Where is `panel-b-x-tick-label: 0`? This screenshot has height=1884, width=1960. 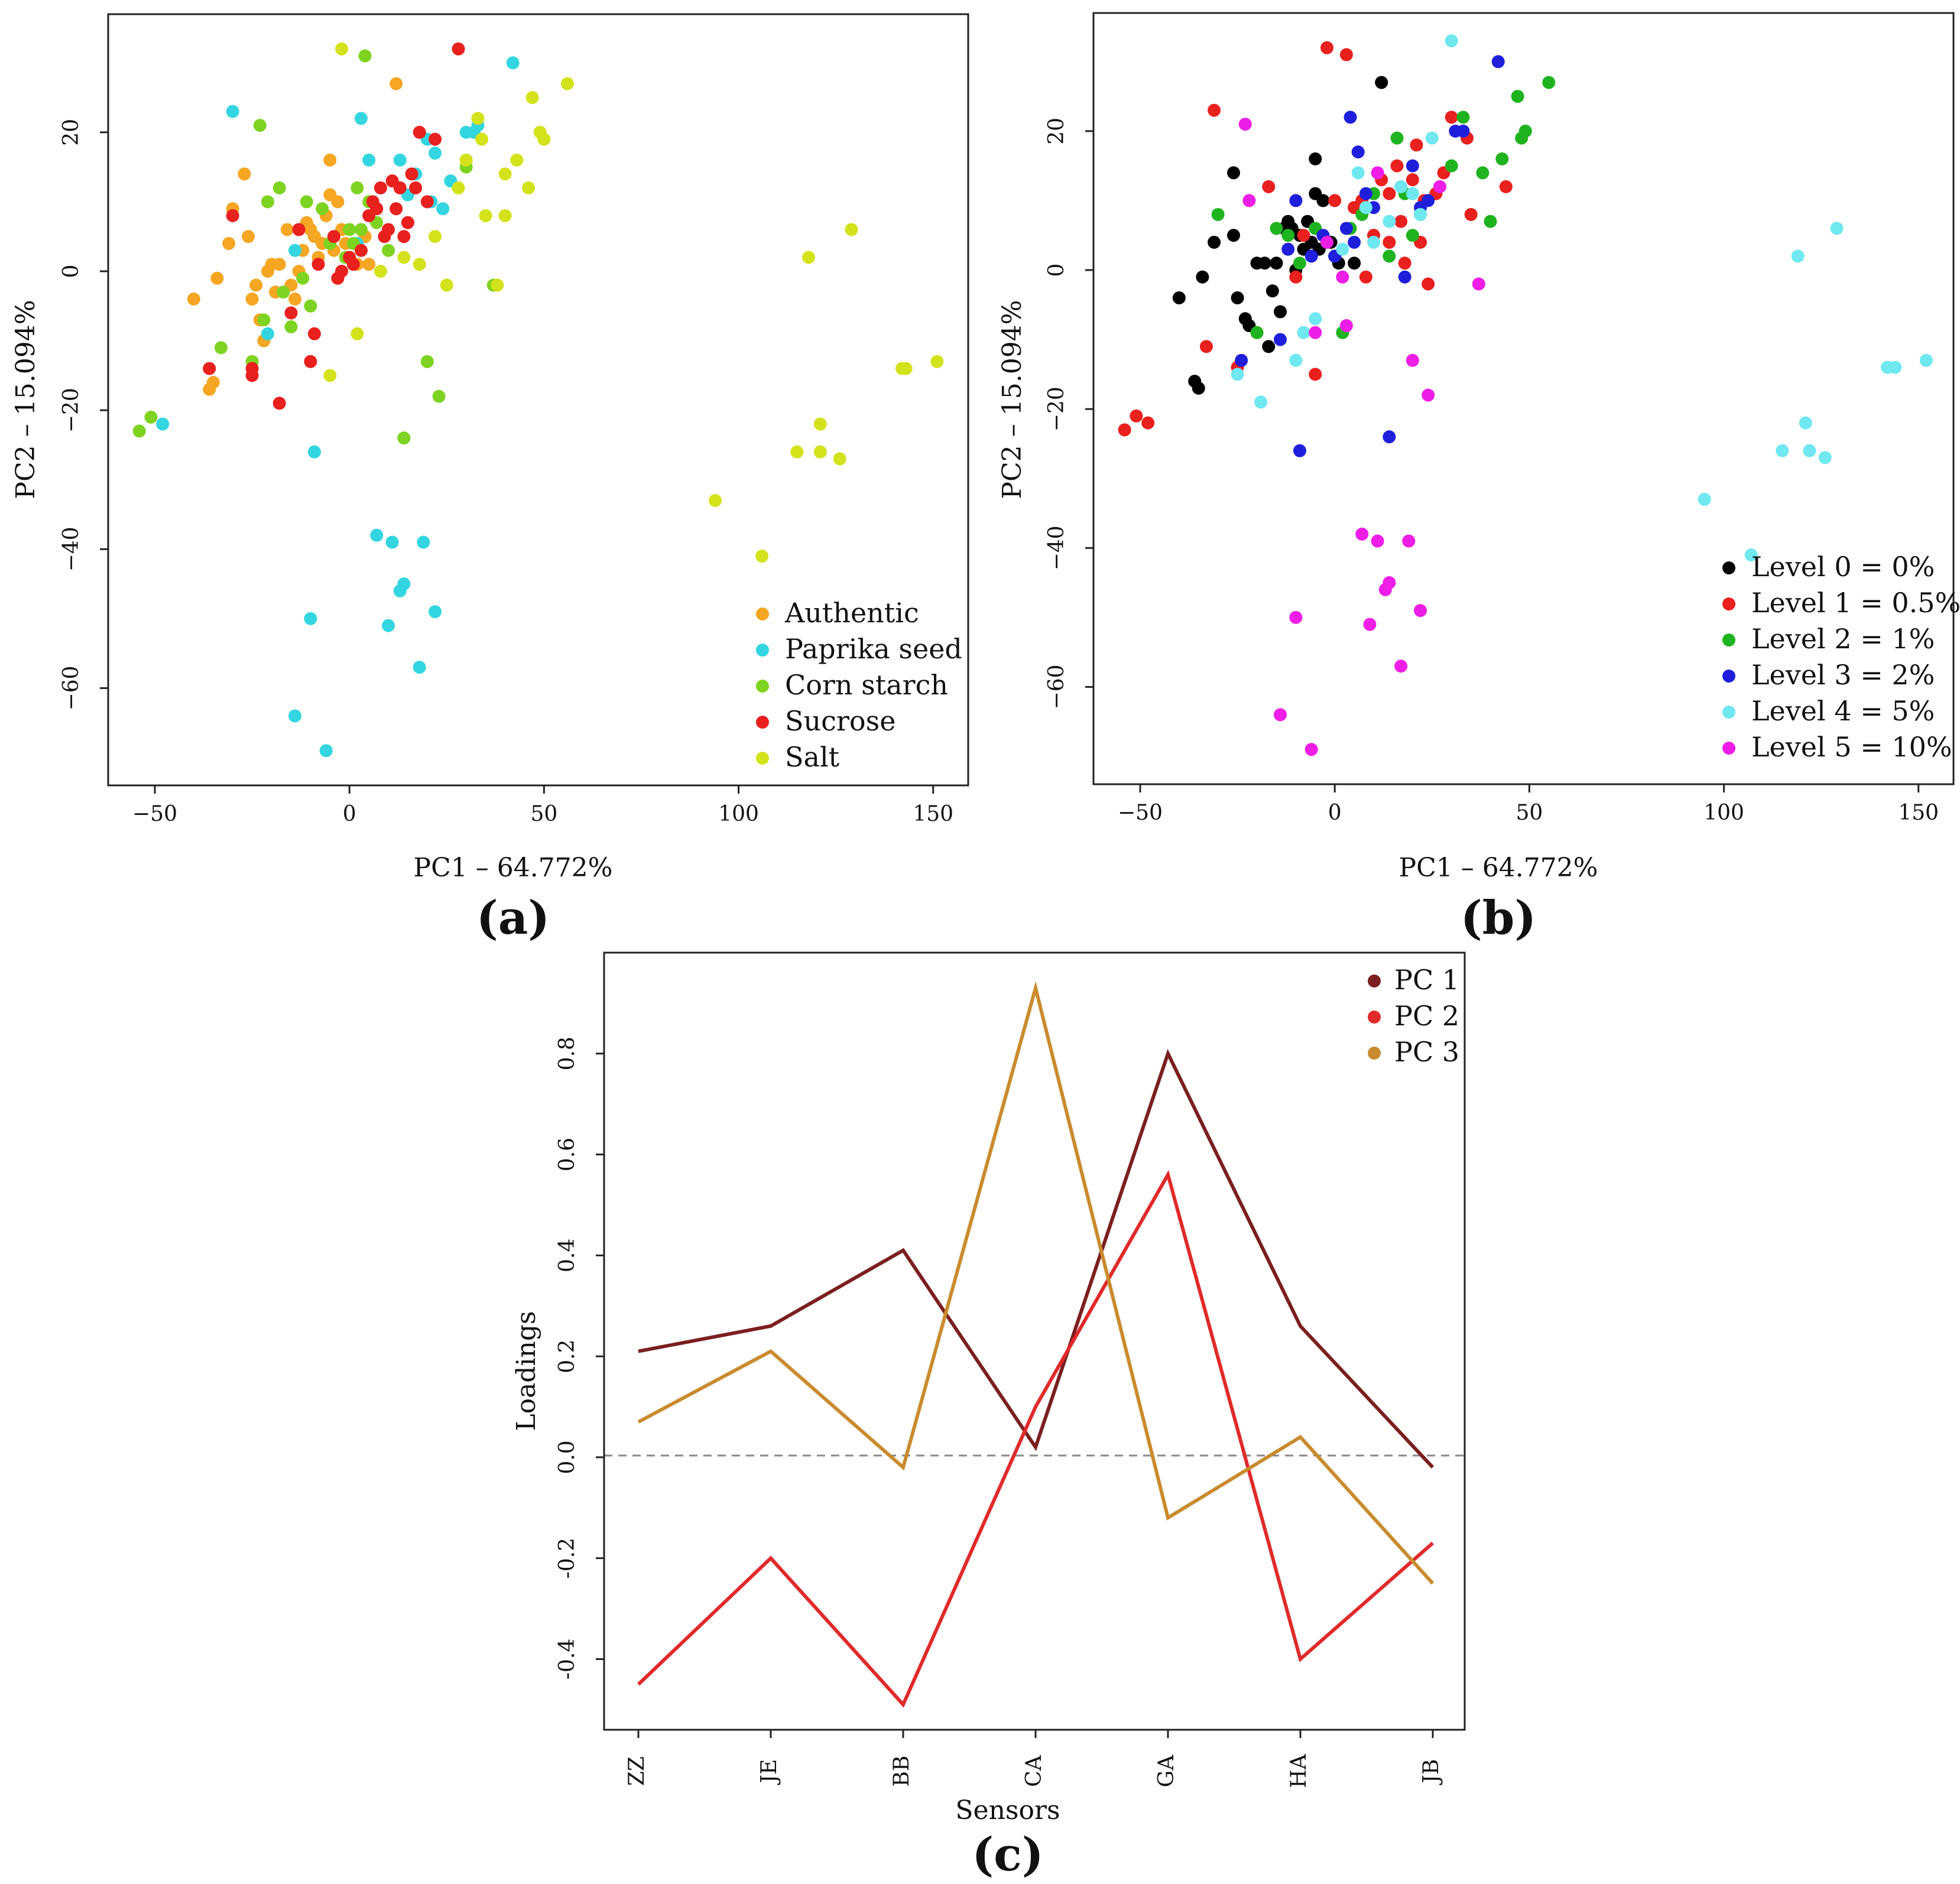 panel-b-x-tick-label: 0 is located at coordinates (1335, 813).